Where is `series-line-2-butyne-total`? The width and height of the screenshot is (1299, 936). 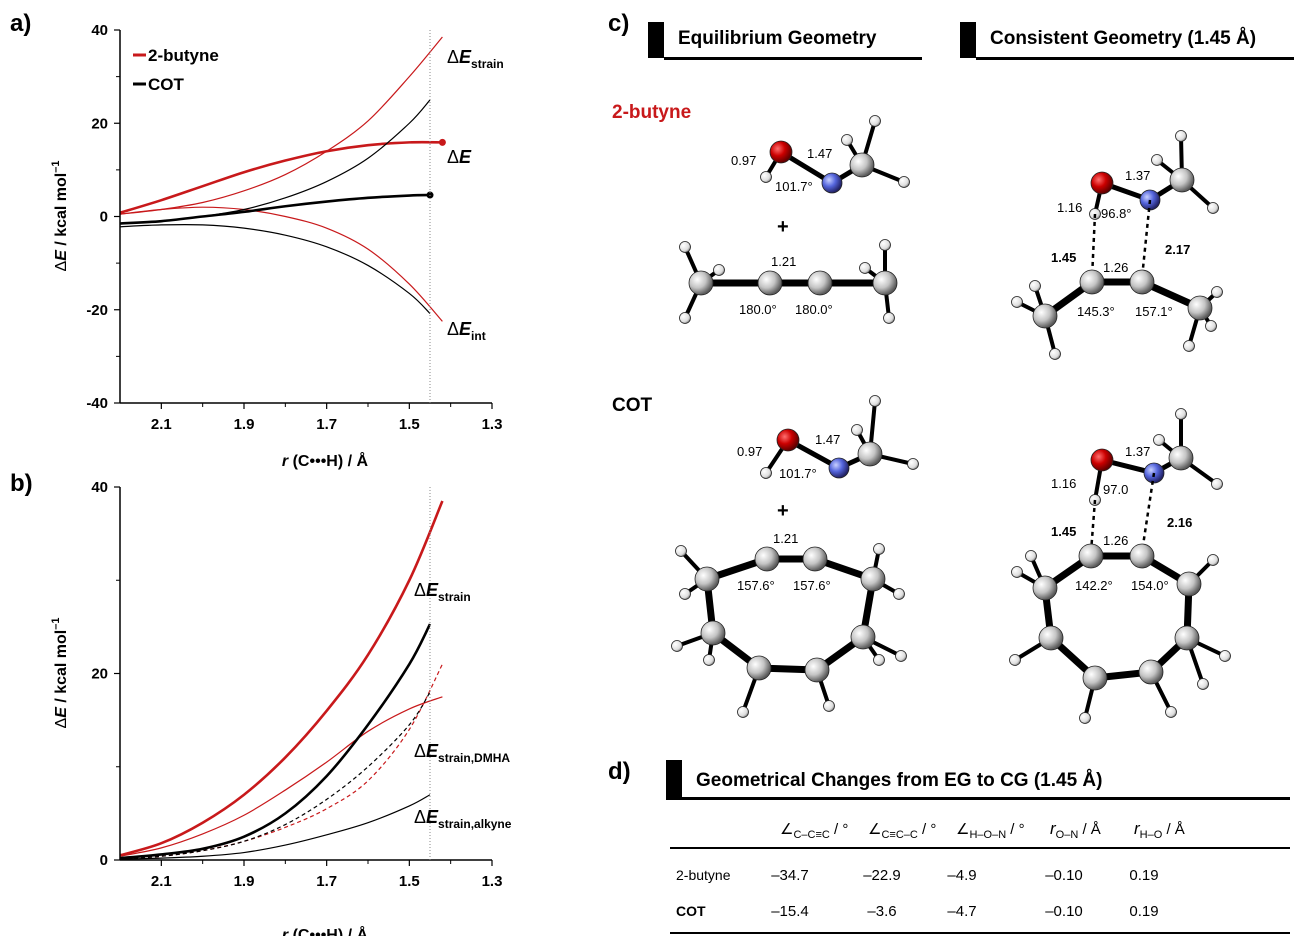 series-line-2-butyne-total is located at coordinates (281, 177).